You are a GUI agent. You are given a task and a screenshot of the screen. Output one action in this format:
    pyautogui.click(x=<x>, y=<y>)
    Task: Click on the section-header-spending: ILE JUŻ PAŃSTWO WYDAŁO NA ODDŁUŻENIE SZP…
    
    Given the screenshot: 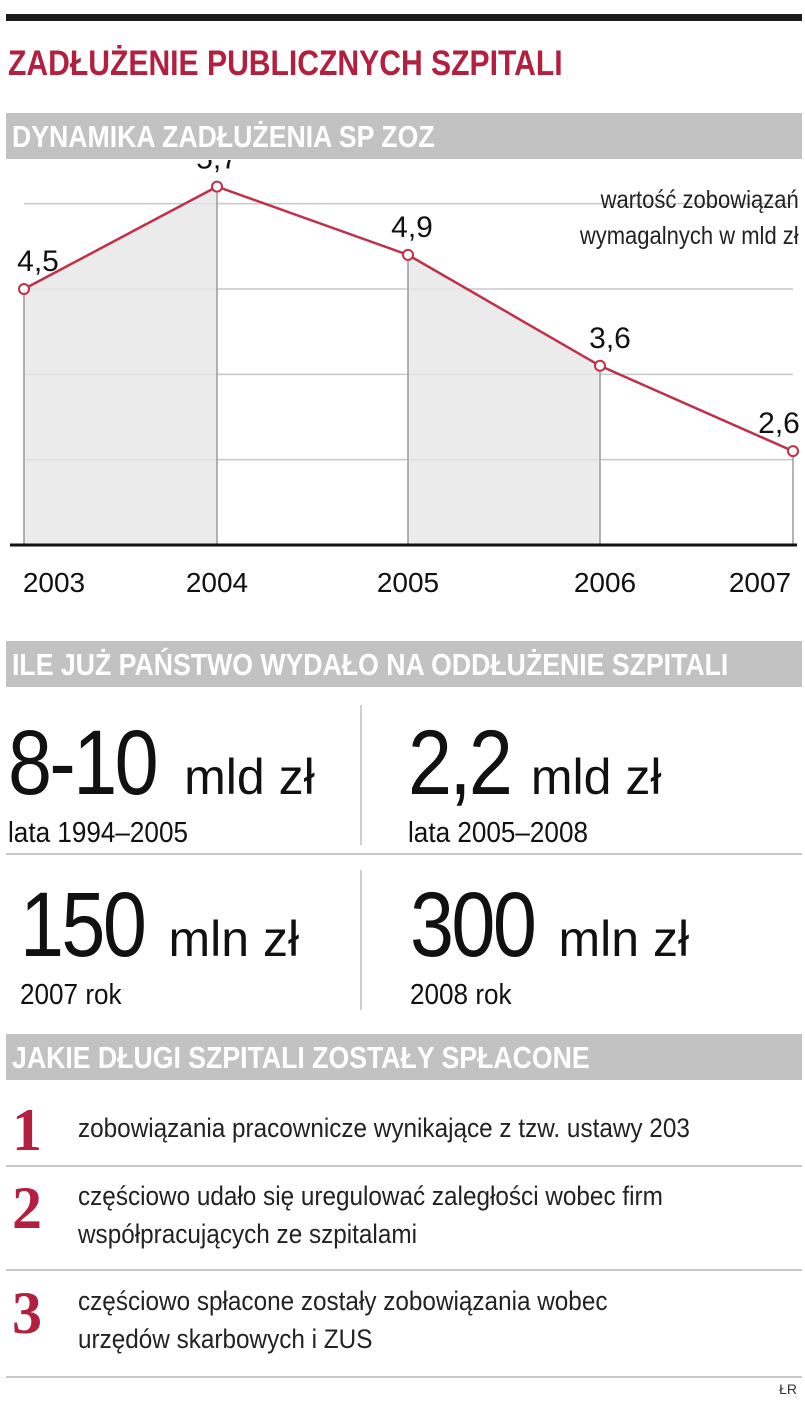 What is the action you would take?
    pyautogui.click(x=404, y=664)
    